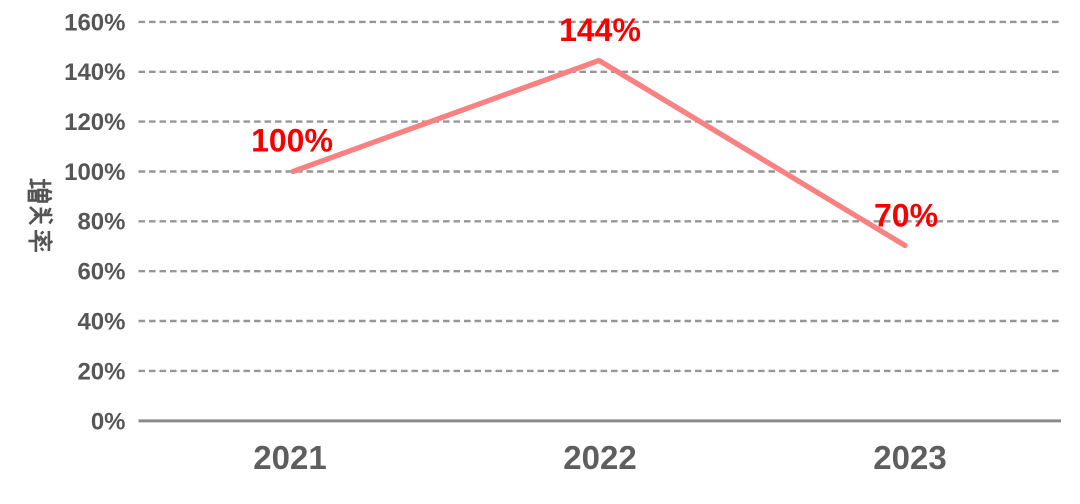 This screenshot has width=1080, height=504. Describe the element at coordinates (101, 222) in the screenshot. I see `svg-text: 80%` at that location.